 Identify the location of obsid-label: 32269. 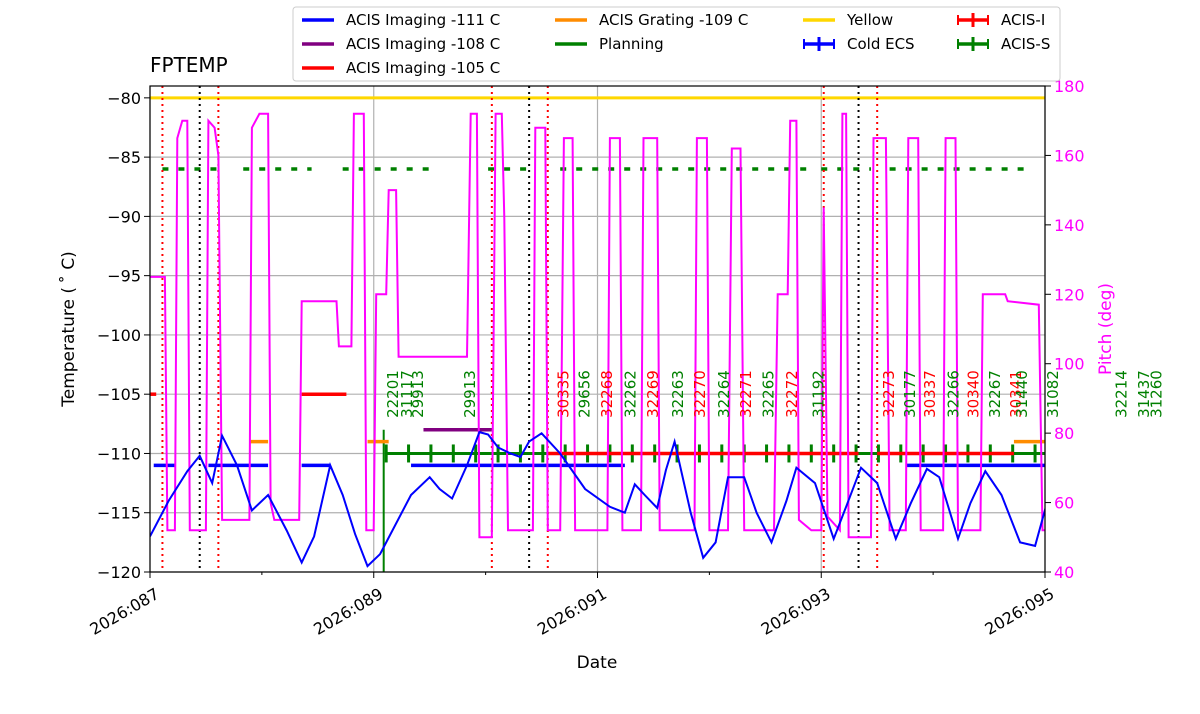
(653, 394).